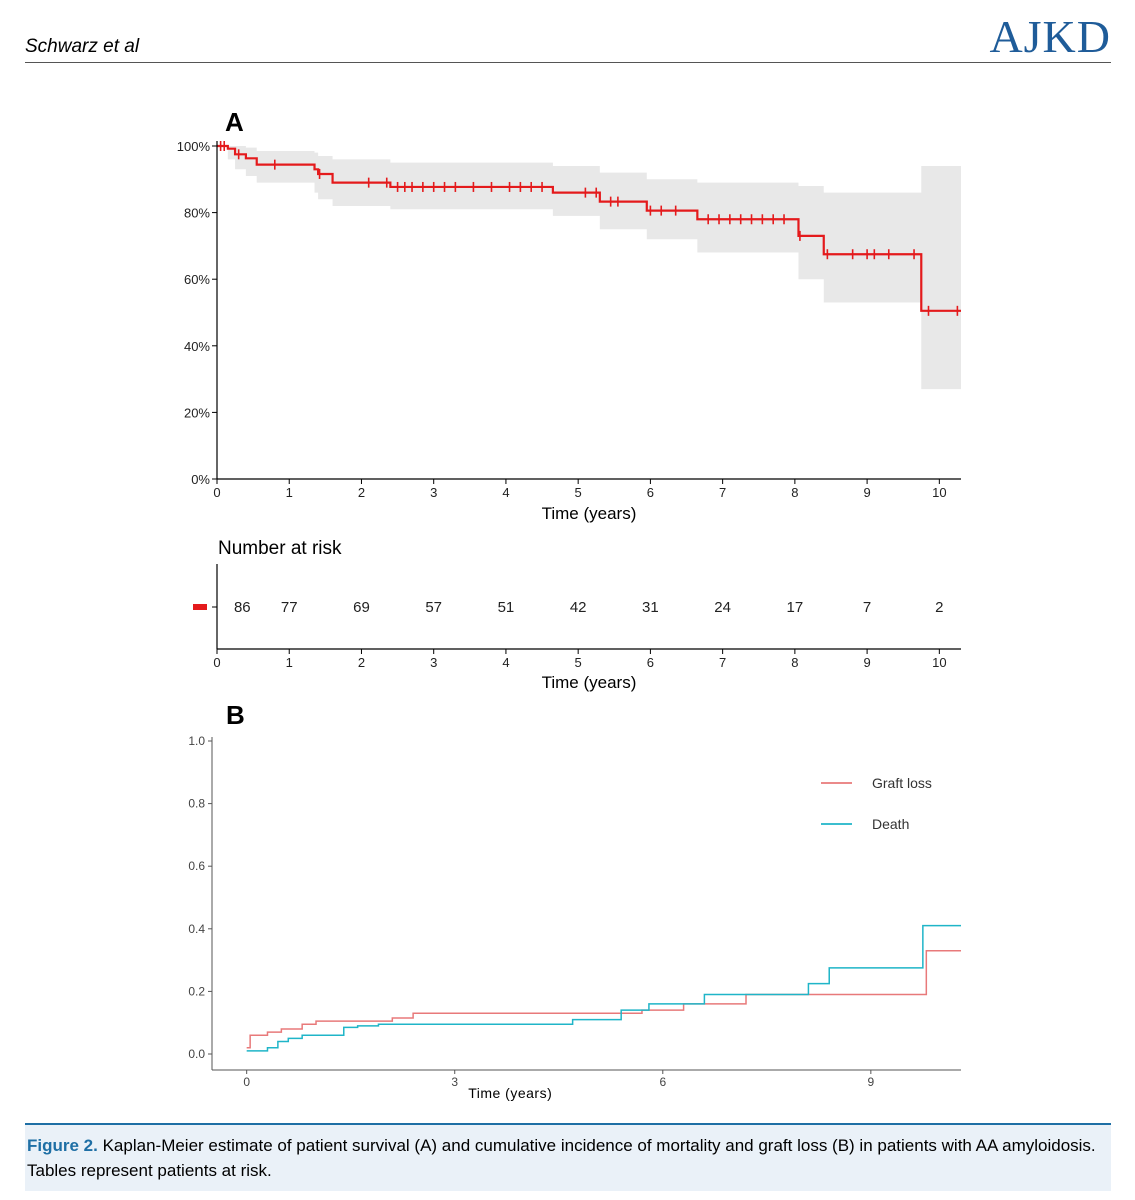 The height and width of the screenshot is (1200, 1135). What do you see at coordinates (939, 662) in the screenshot?
I see `risk-x-tick-label: 10` at bounding box center [939, 662].